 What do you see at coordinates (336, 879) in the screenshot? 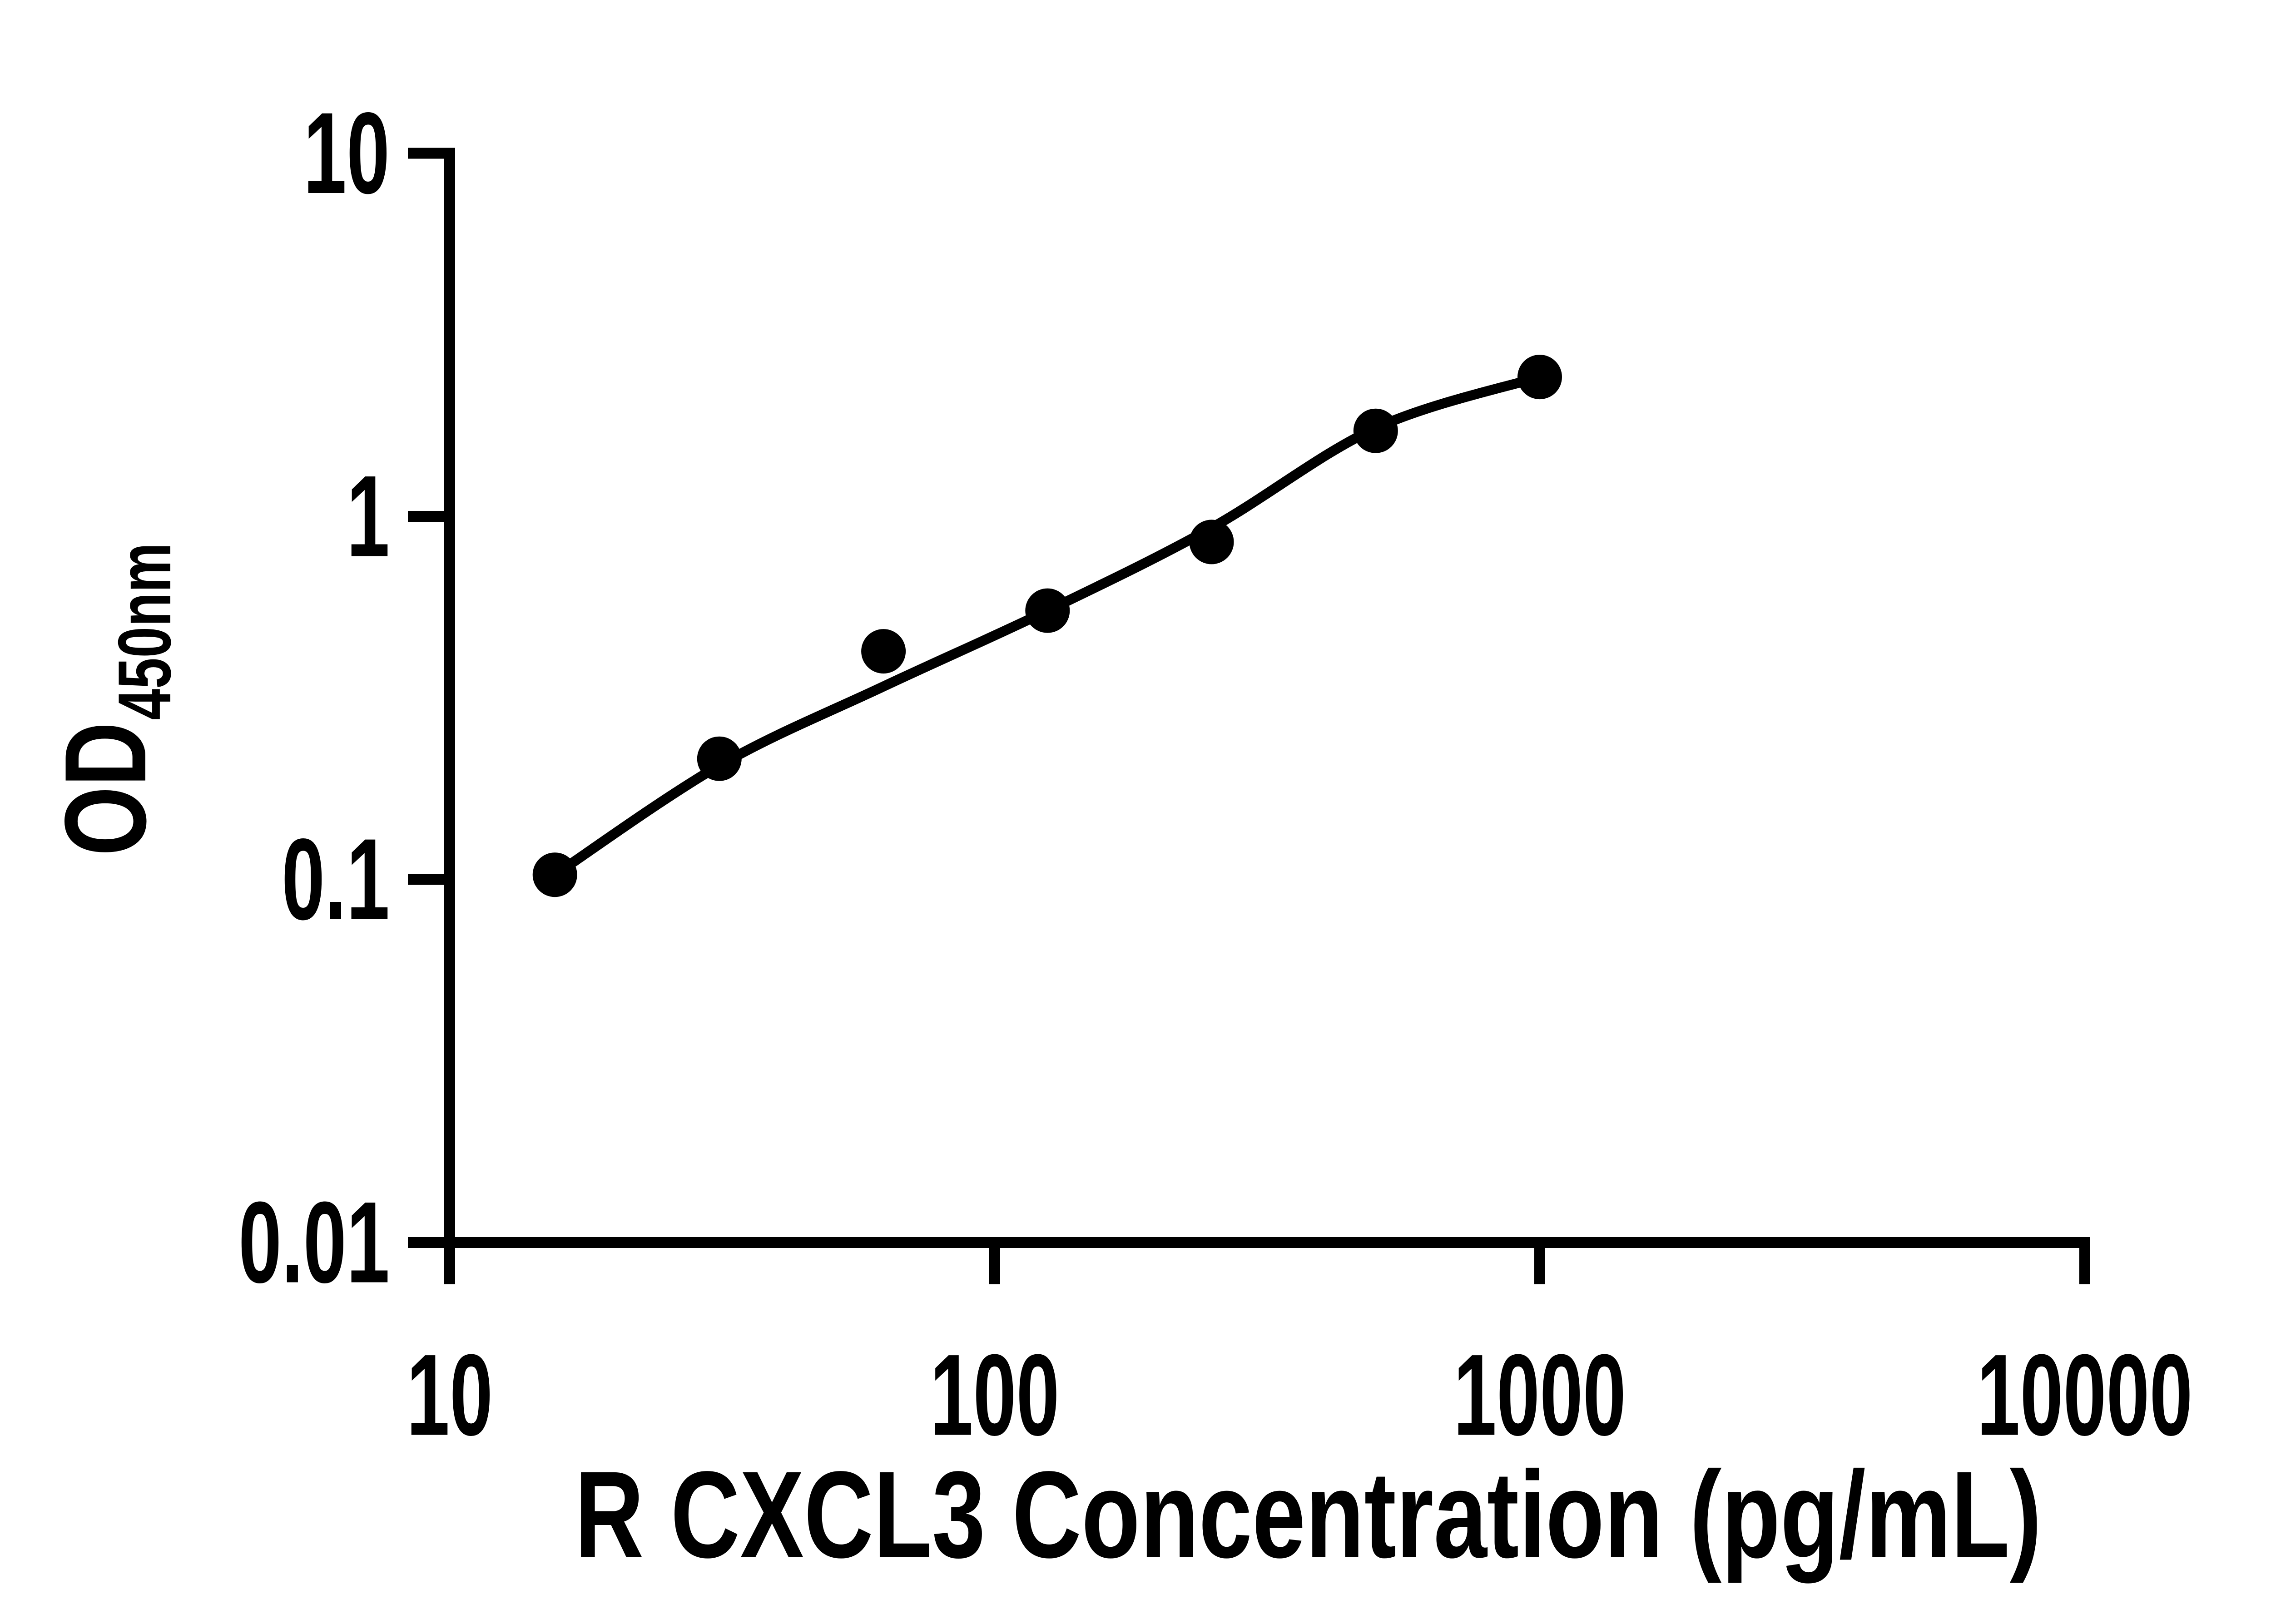
I see `y-tick-label: 0.1` at bounding box center [336, 879].